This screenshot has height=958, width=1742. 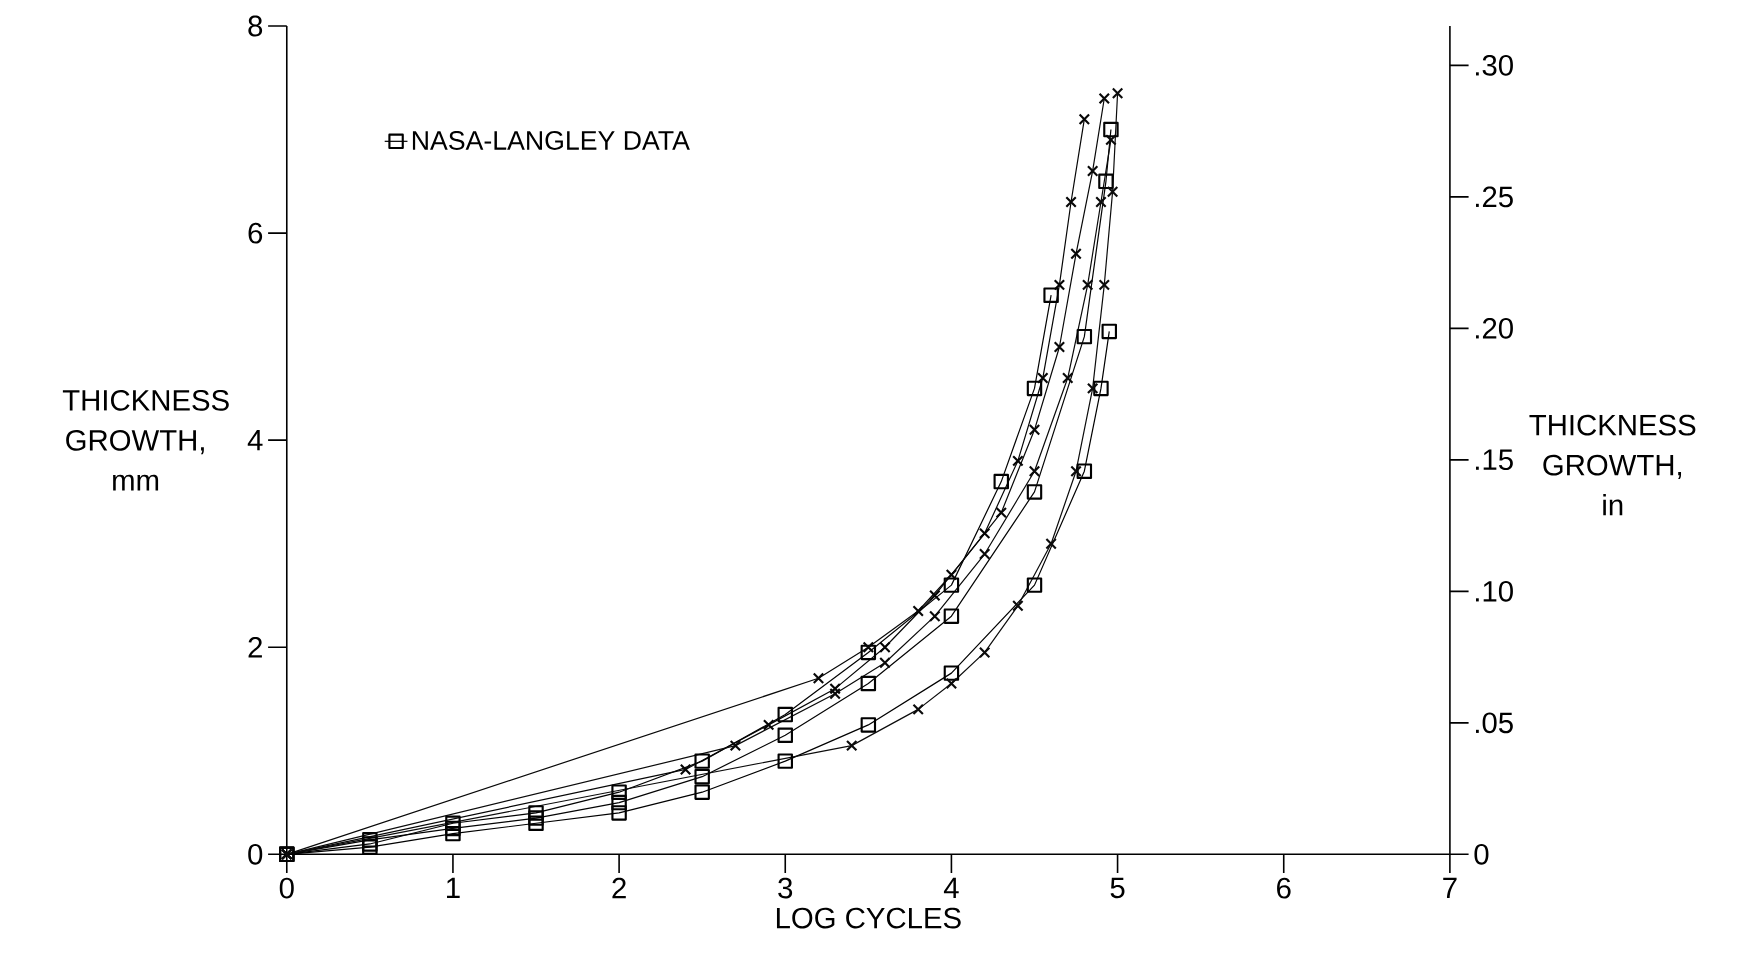 I want to click on y-tick-label: 6, so click(x=255, y=233).